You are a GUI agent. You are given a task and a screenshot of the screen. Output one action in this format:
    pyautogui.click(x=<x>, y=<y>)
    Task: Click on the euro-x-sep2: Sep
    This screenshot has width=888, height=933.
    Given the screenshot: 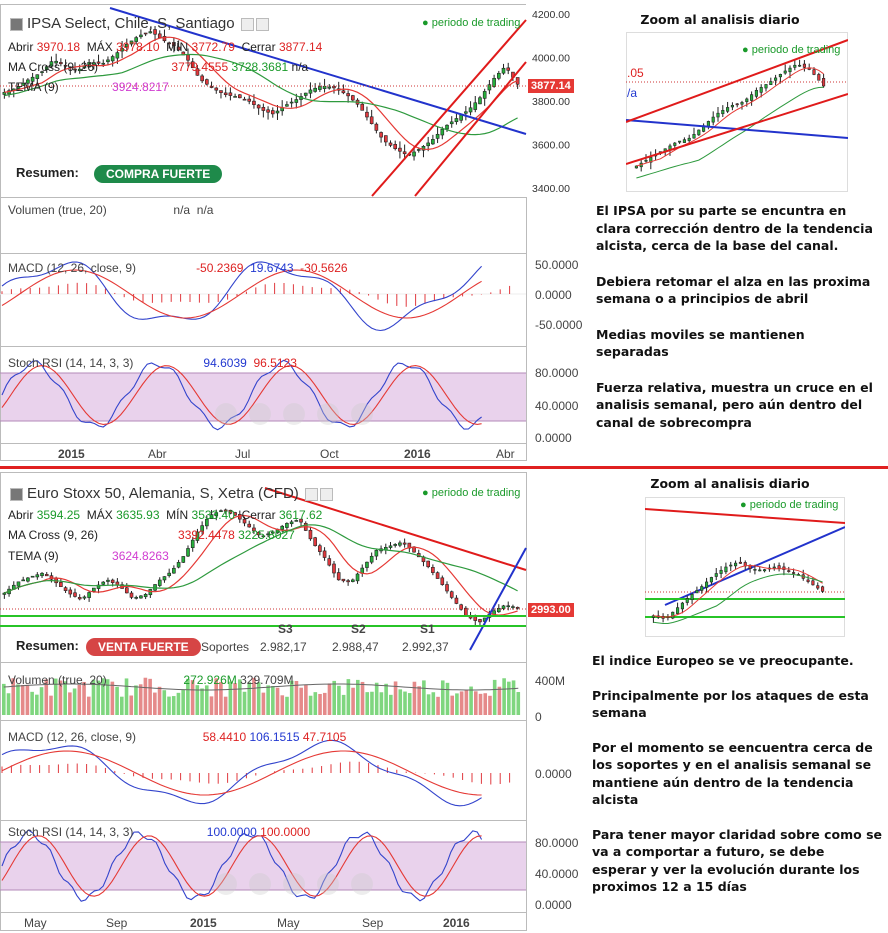 What is the action you would take?
    pyautogui.click(x=373, y=923)
    